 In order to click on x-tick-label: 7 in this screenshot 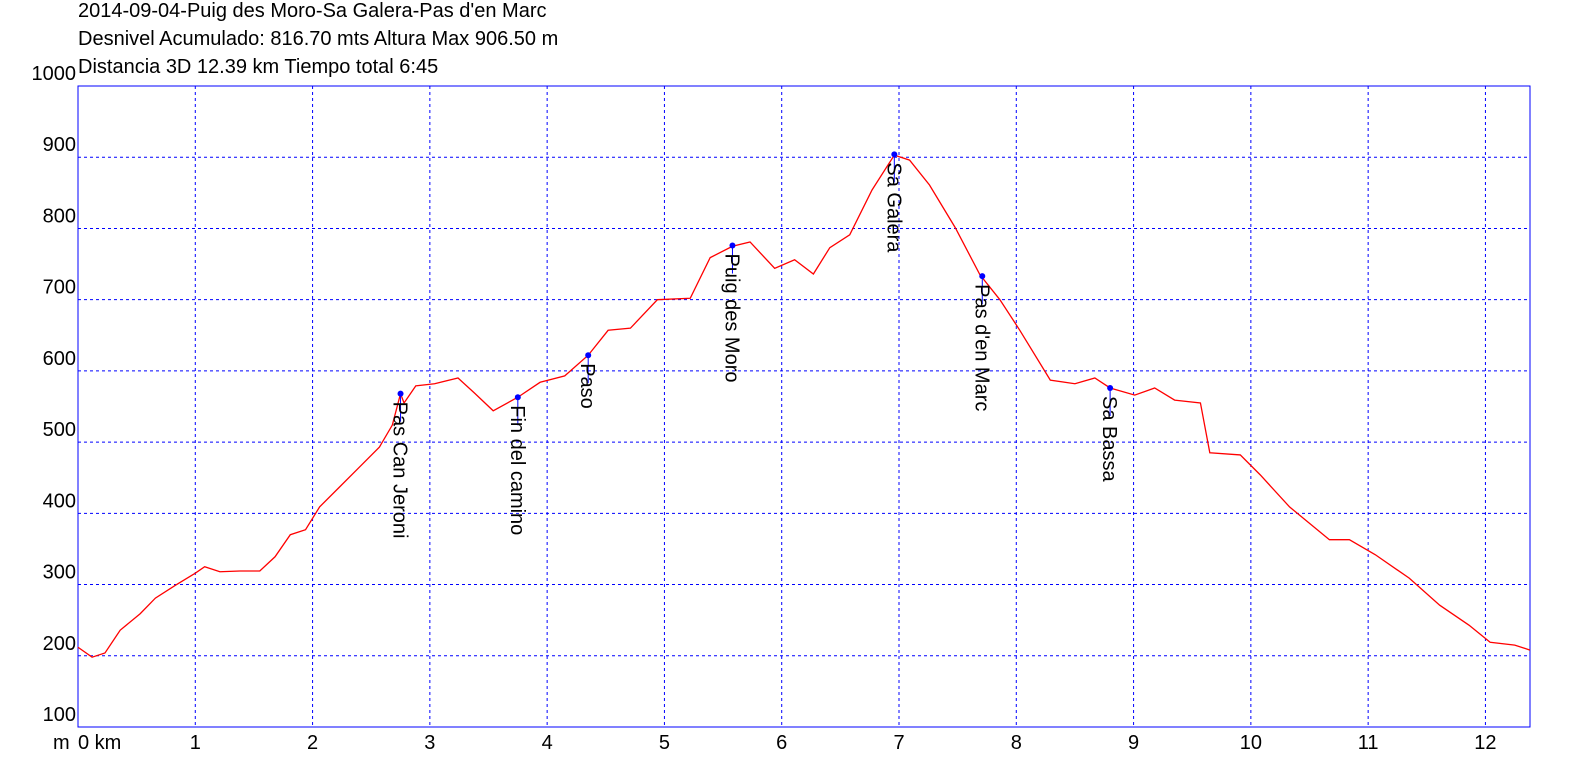, I will do `click(898, 743)`.